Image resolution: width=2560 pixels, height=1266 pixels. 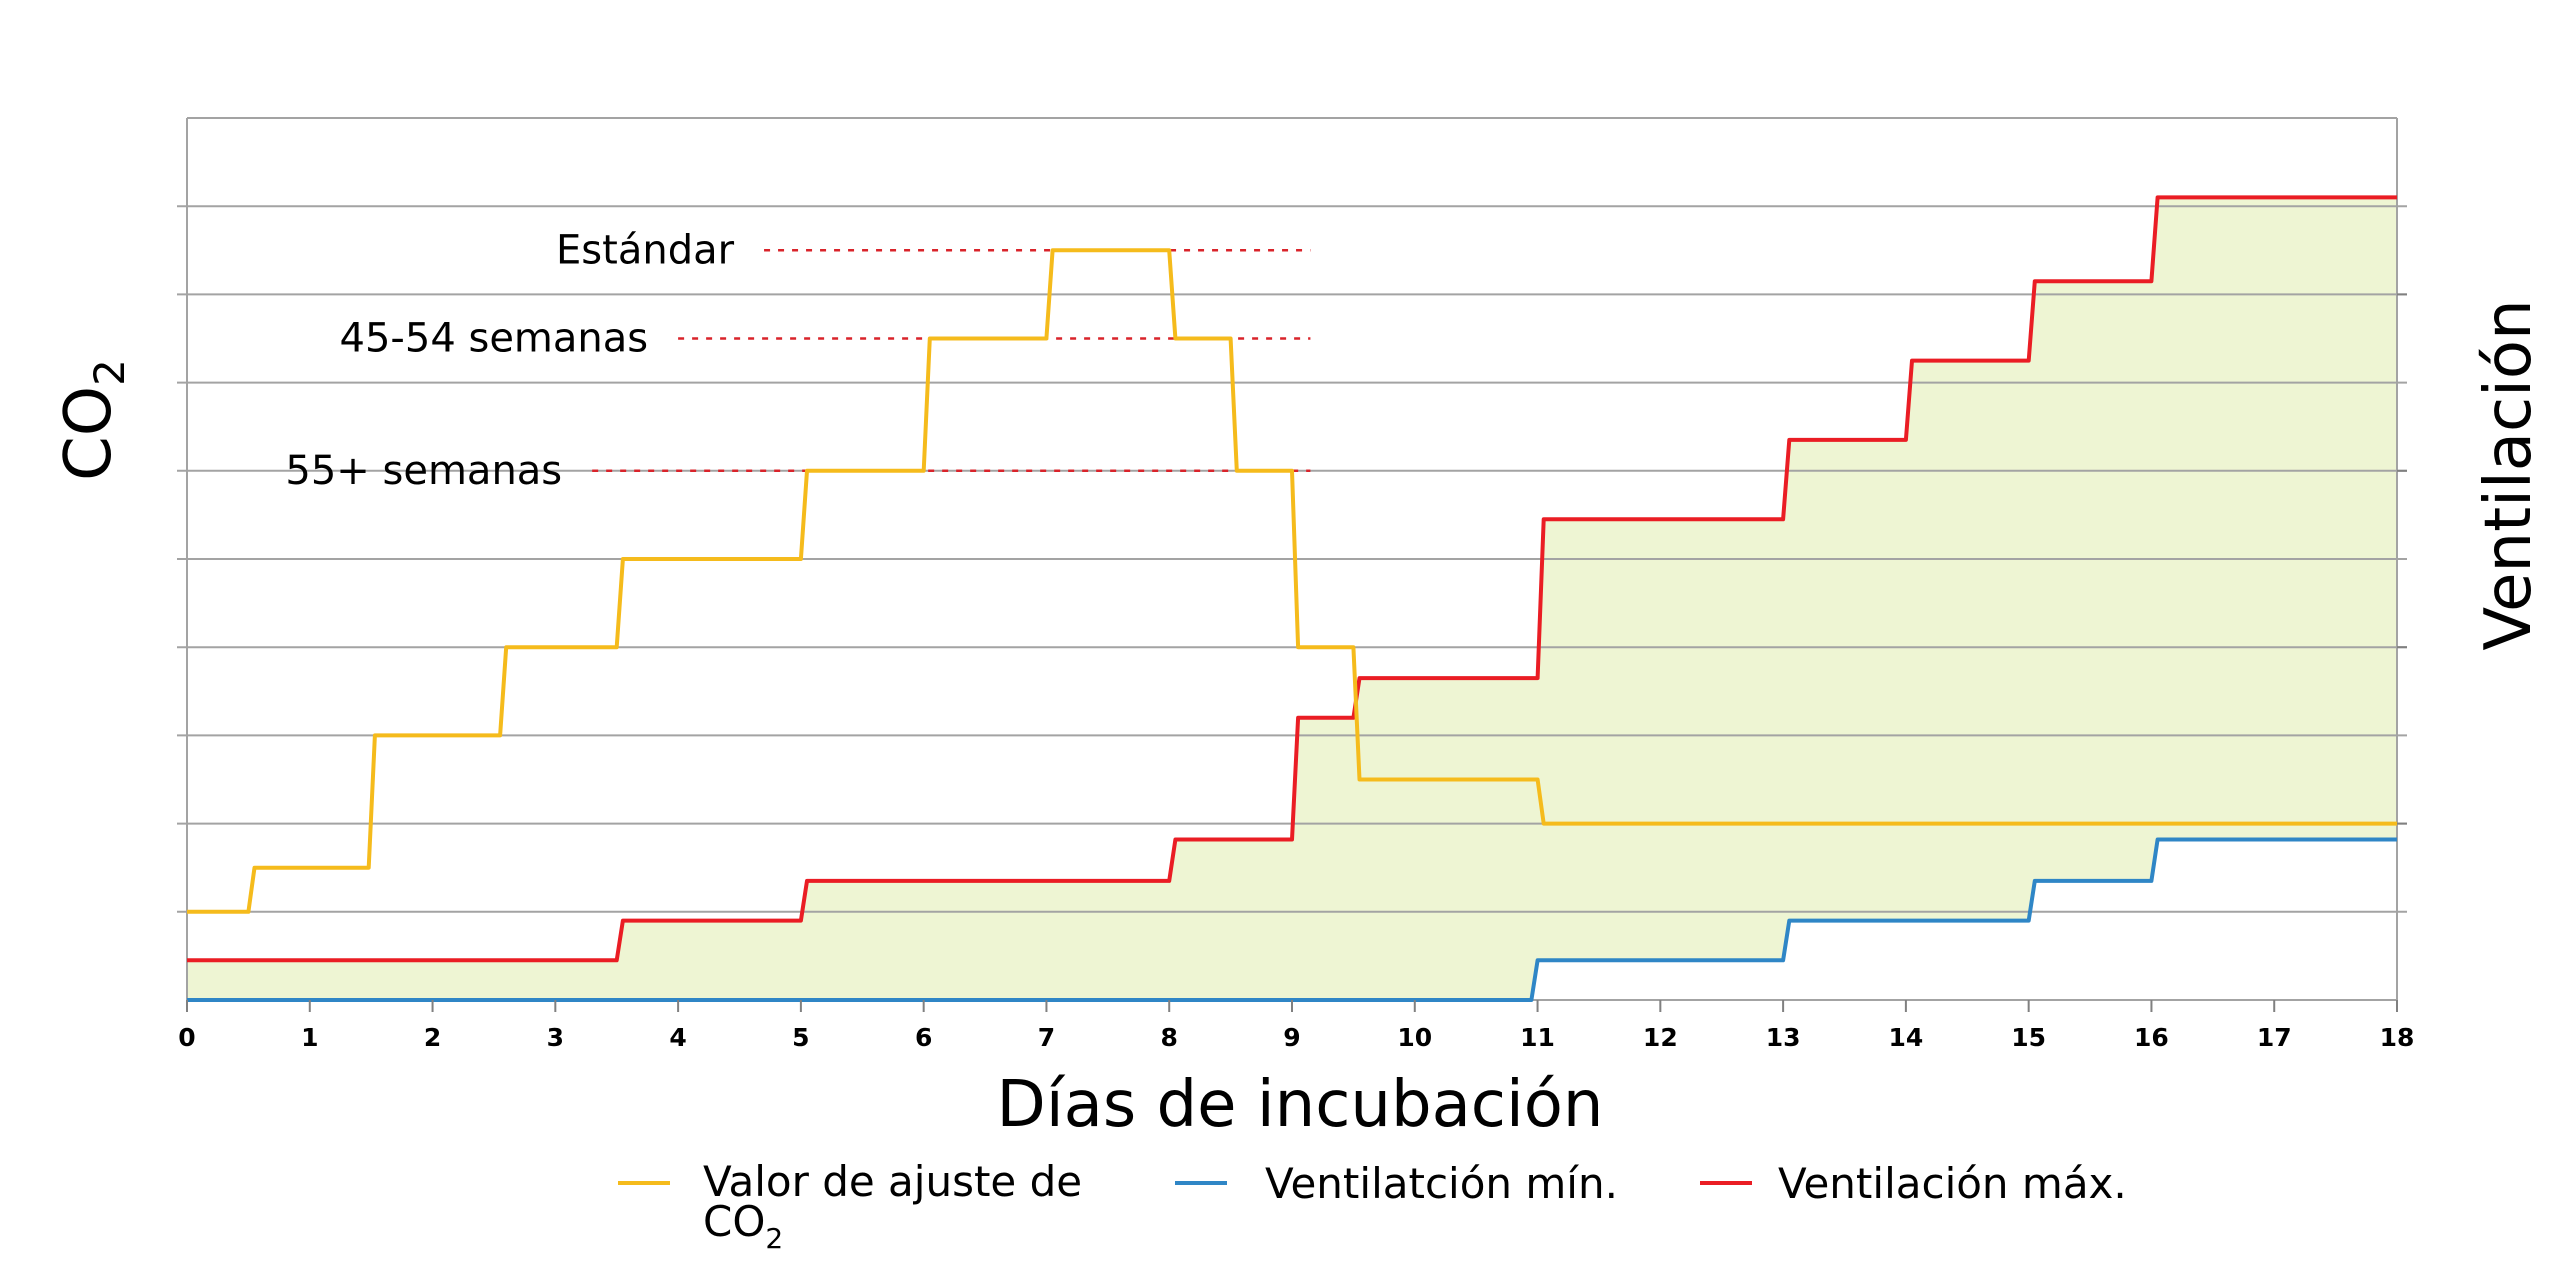 What do you see at coordinates (2274, 1037) in the screenshot?
I see `x-tick-label: 17` at bounding box center [2274, 1037].